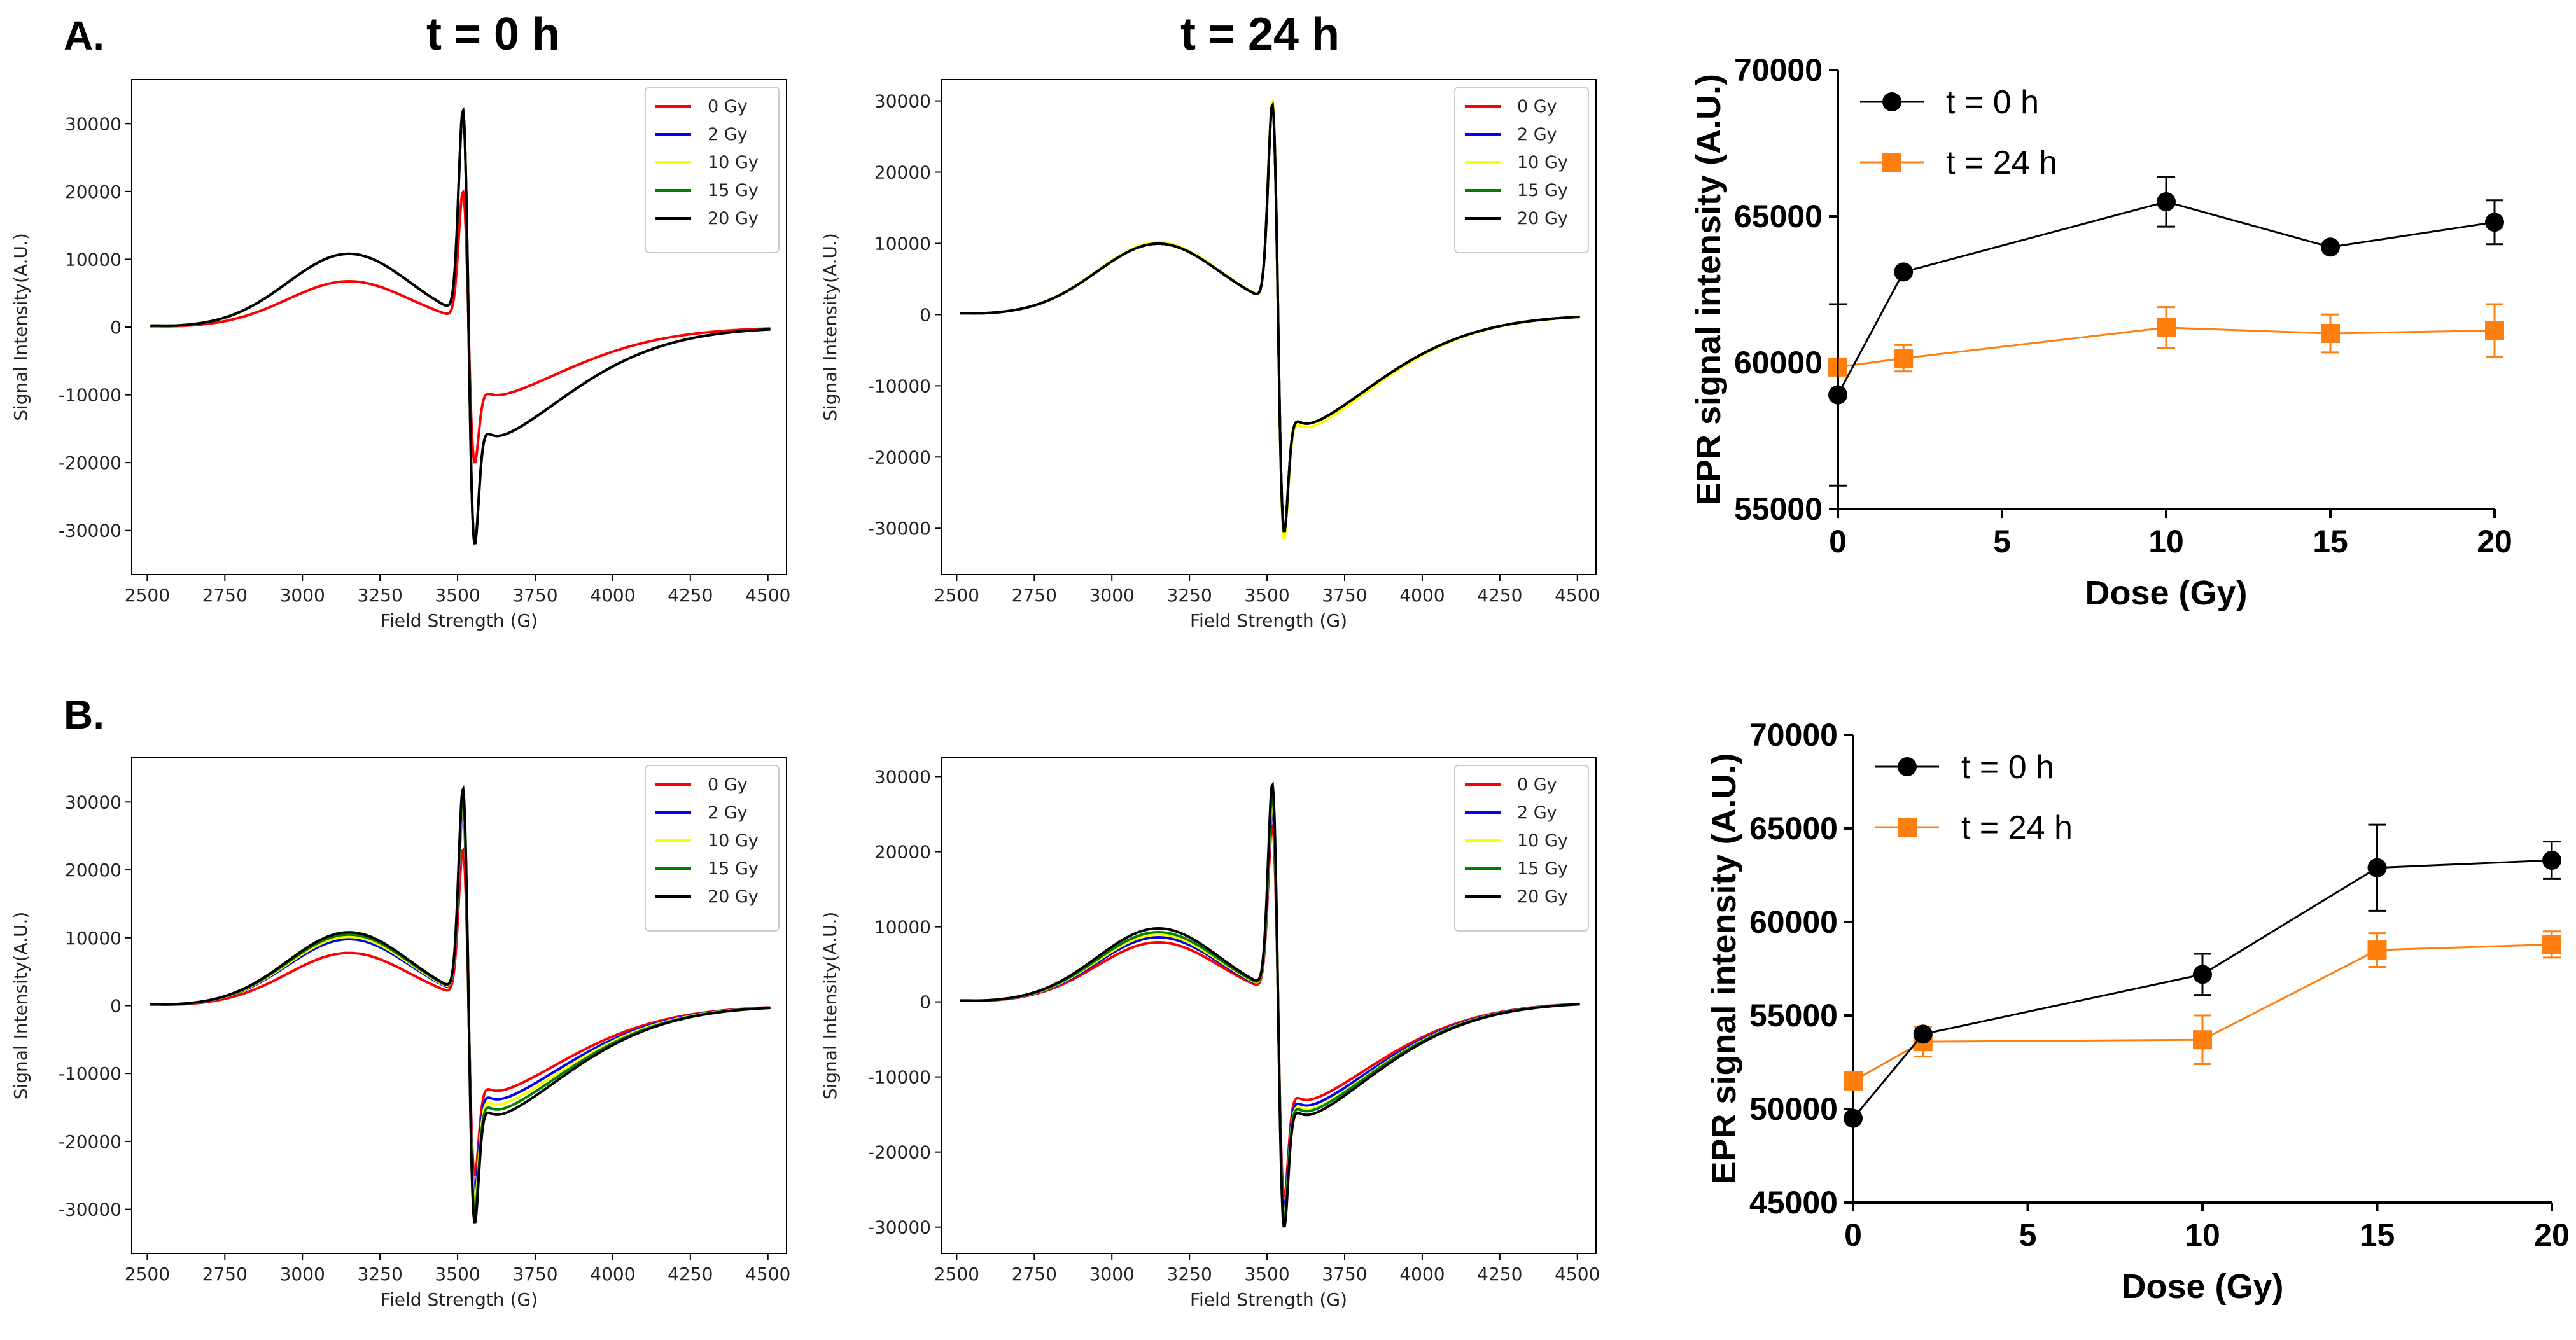 The height and width of the screenshot is (1340, 2576). What do you see at coordinates (1344, 1274) in the screenshot?
I see `x-tick-label: 3750` at bounding box center [1344, 1274].